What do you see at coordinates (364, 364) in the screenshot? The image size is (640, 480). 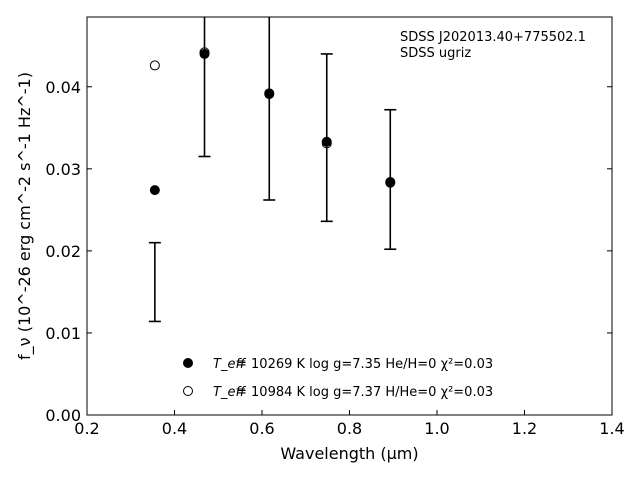 I see `legend-entry-label: = 10269 K log g=7.35 He/H=0 χ²=0.03` at bounding box center [364, 364].